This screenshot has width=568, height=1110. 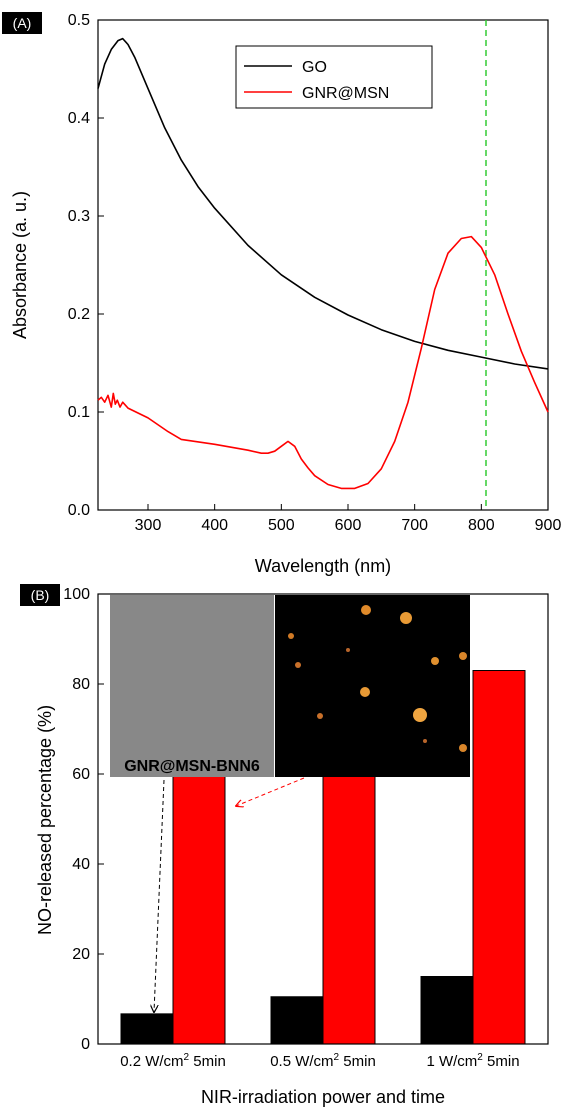 I want to click on inset-image-go-bnn6-particles, so click(x=377, y=678).